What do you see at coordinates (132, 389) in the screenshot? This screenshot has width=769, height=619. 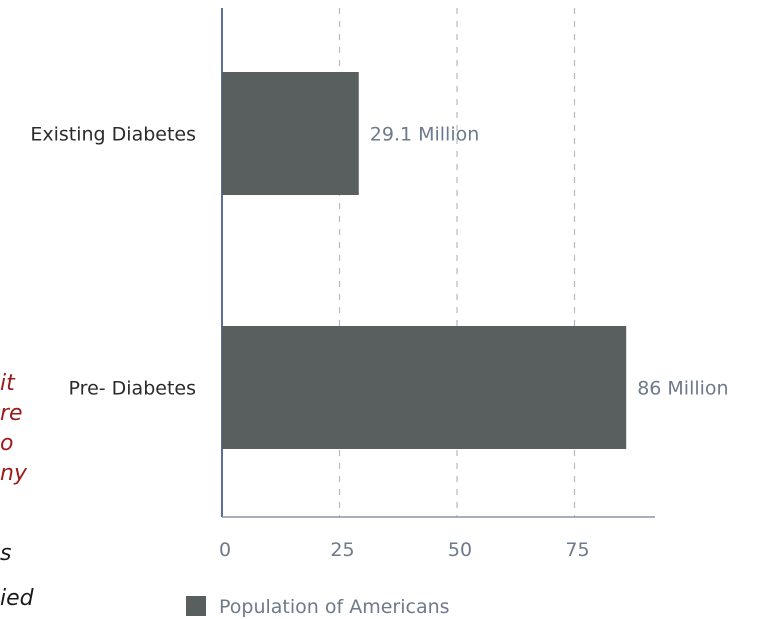 I see `category-label-1: Pre- Diabetes` at bounding box center [132, 389].